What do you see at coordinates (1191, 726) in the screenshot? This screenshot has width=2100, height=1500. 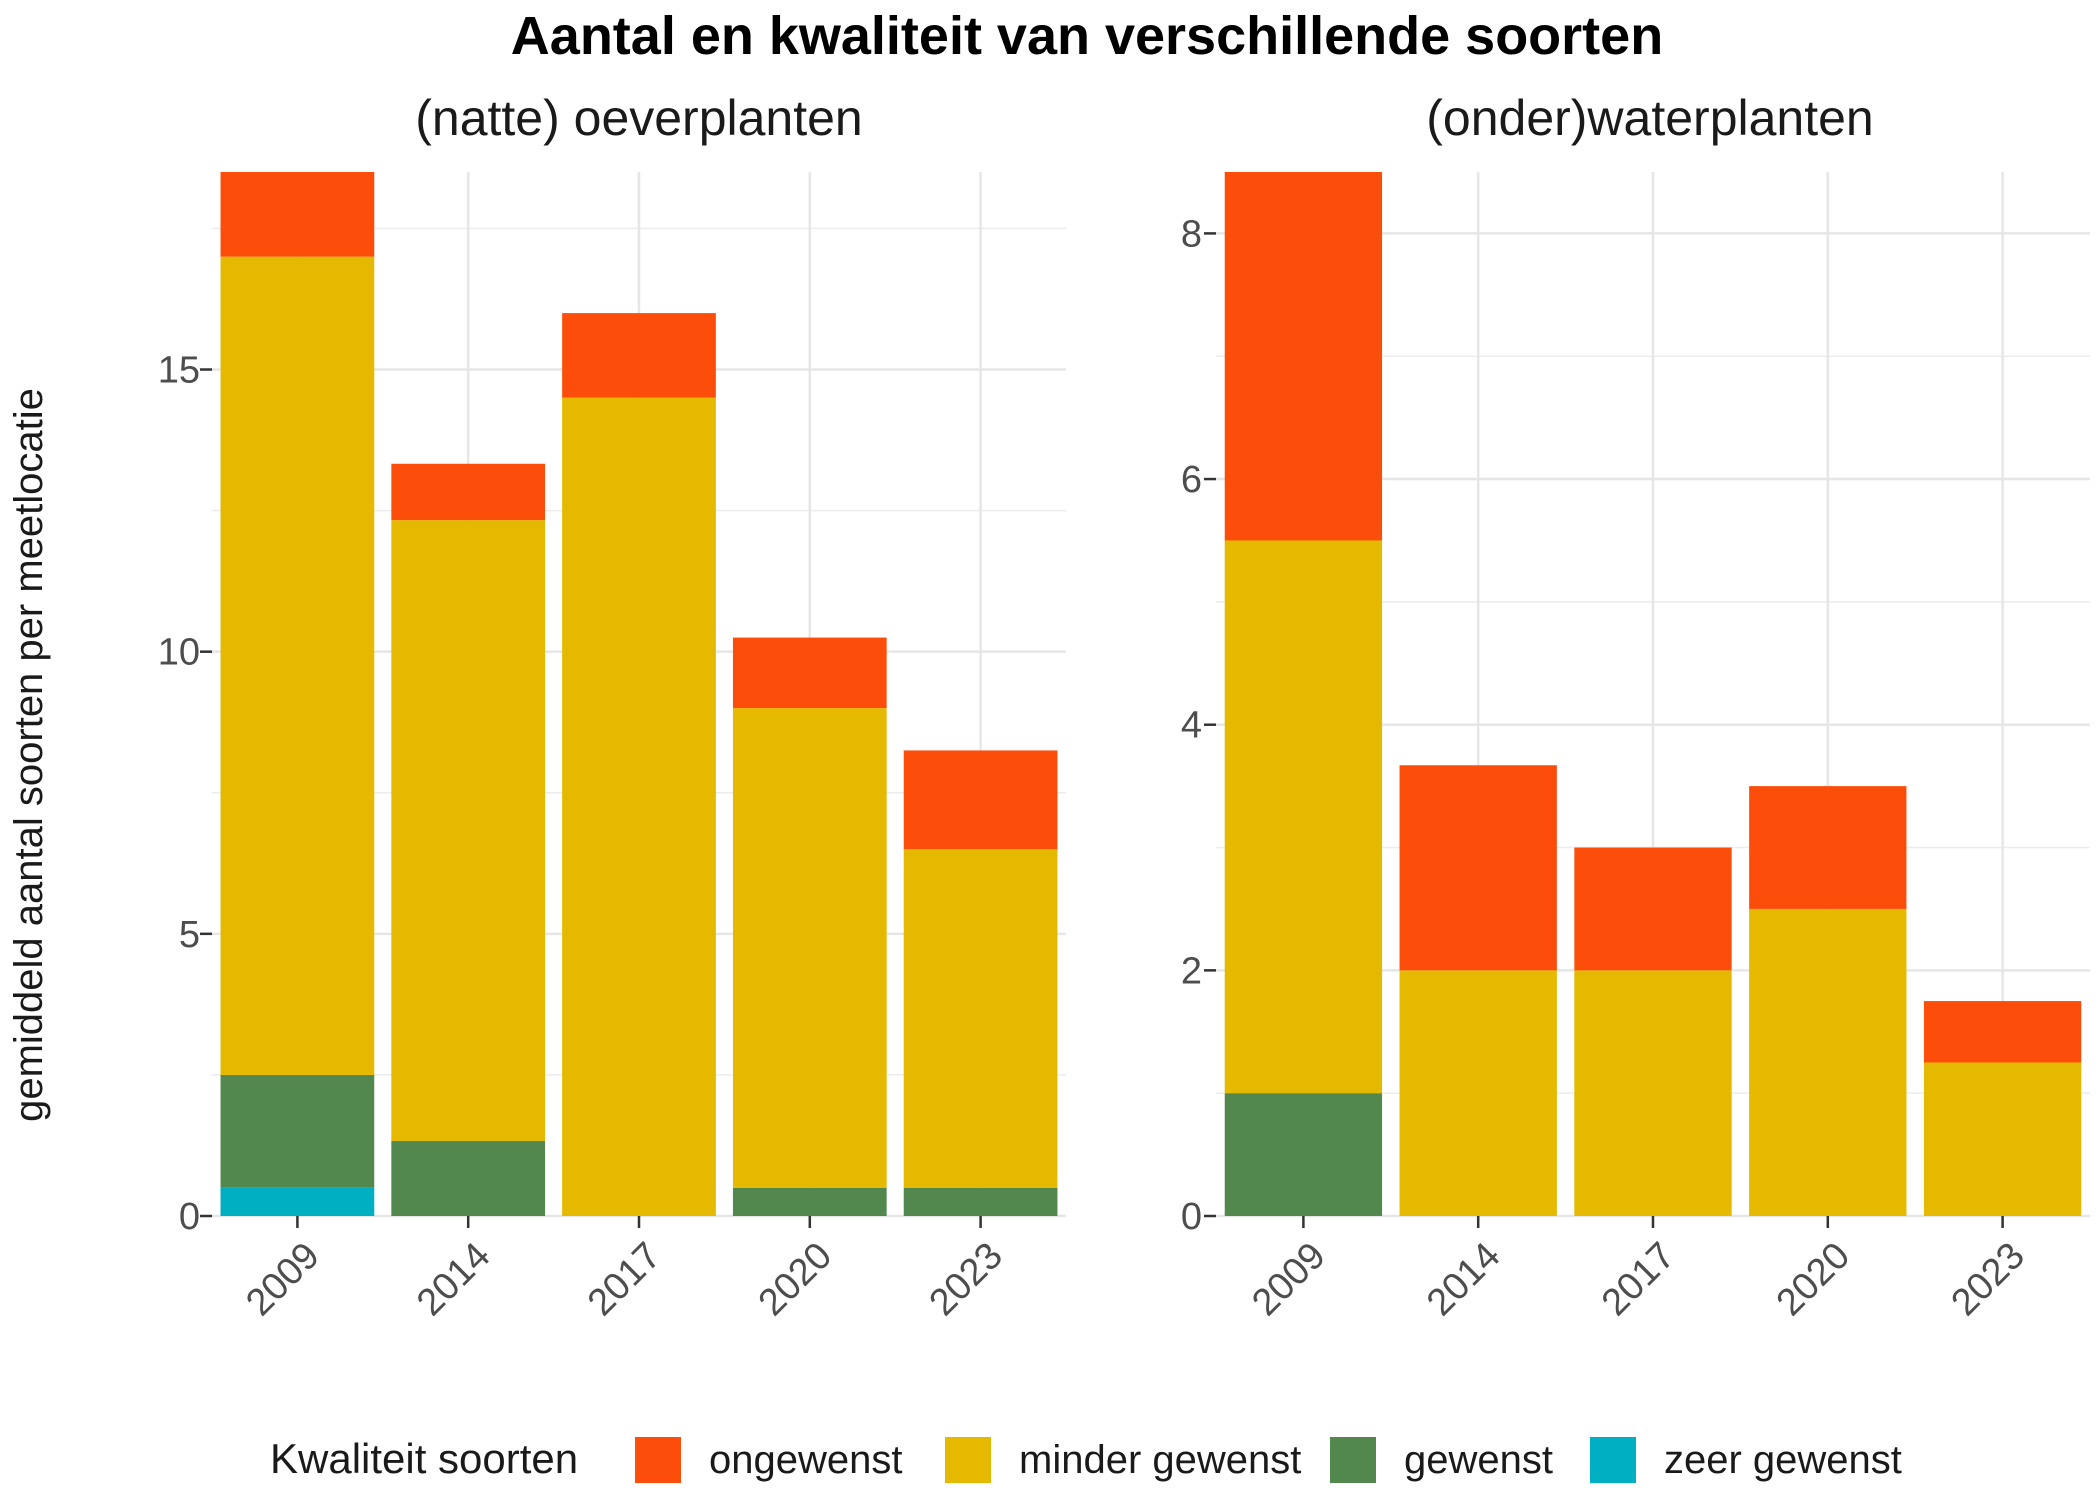 I see `y-tick-label: 4` at bounding box center [1191, 726].